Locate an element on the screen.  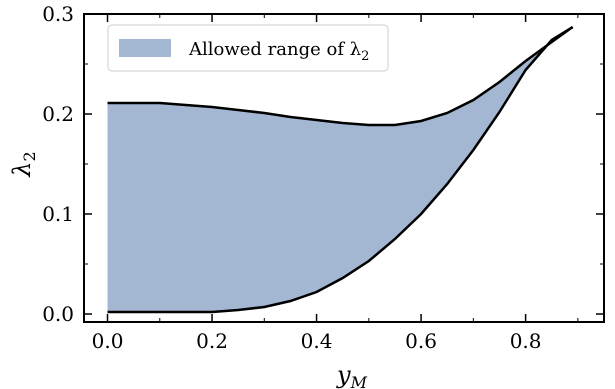
x-tick-label: 0.6 is located at coordinates (421, 341).